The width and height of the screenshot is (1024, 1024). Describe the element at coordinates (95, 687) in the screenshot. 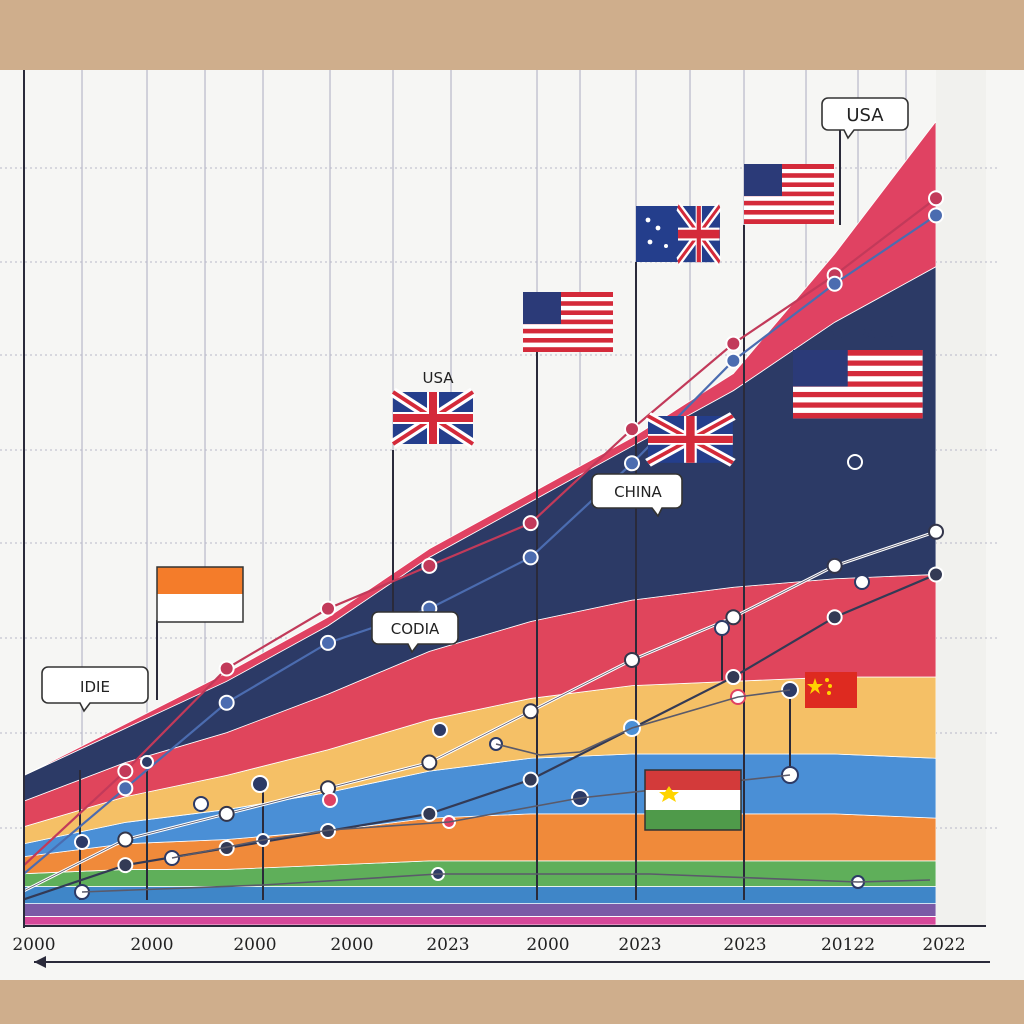

I see `callout-idie-label: IDIE` at that location.